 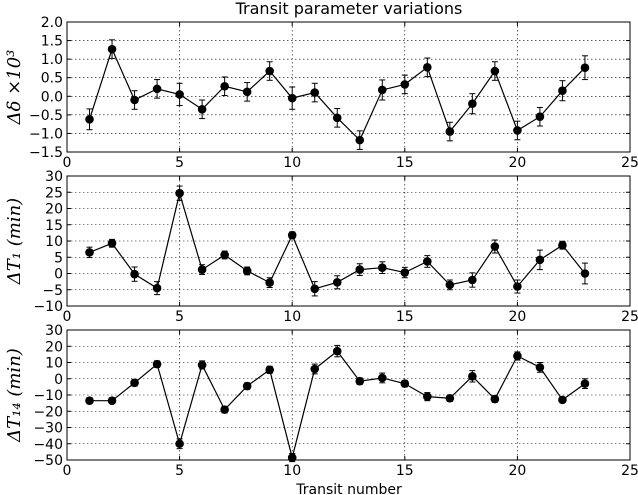 What do you see at coordinates (48, 445) in the screenshot?
I see `y-tick-label: −40` at bounding box center [48, 445].